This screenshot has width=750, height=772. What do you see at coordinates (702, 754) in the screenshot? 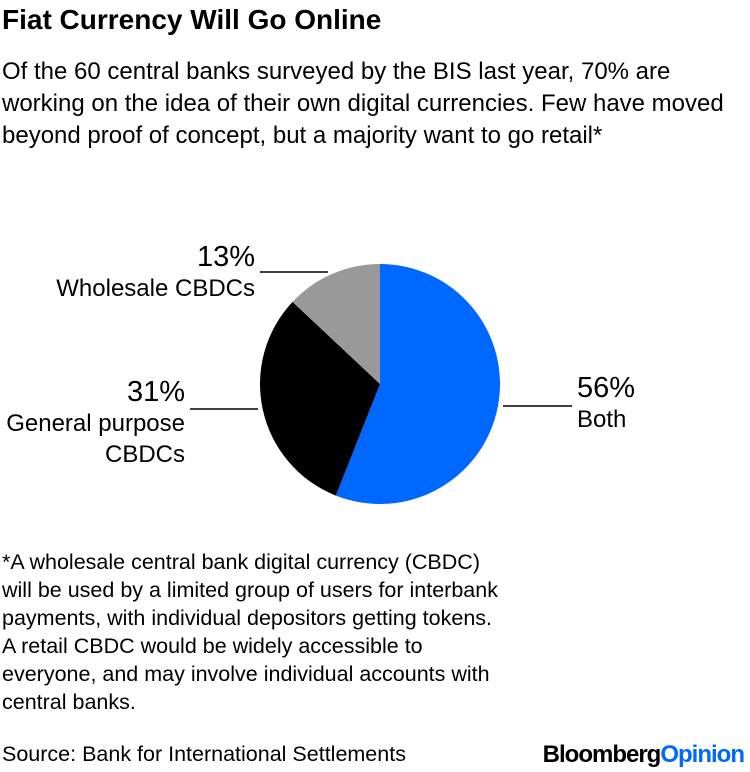
I see `logo-text: Opinion` at bounding box center [702, 754].